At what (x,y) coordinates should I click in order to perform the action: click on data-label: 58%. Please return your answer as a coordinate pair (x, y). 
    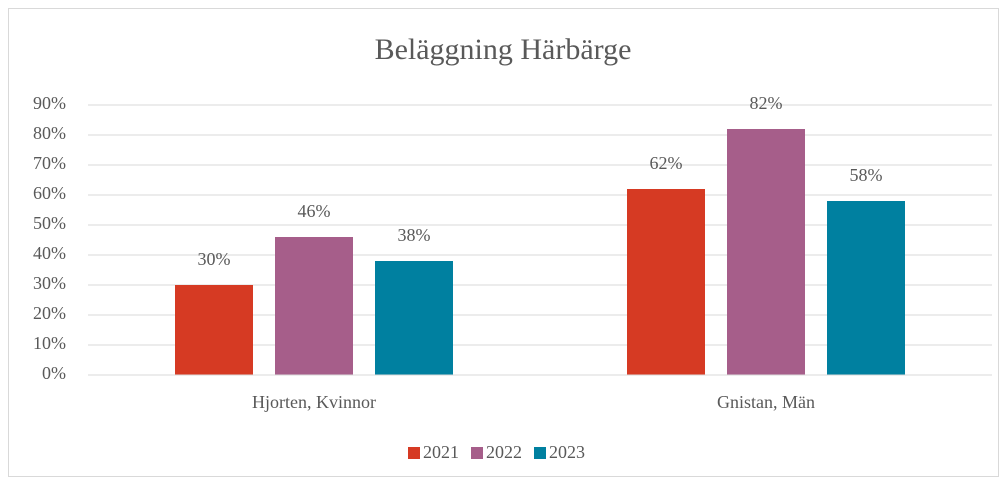
    Looking at the image, I should click on (866, 175).